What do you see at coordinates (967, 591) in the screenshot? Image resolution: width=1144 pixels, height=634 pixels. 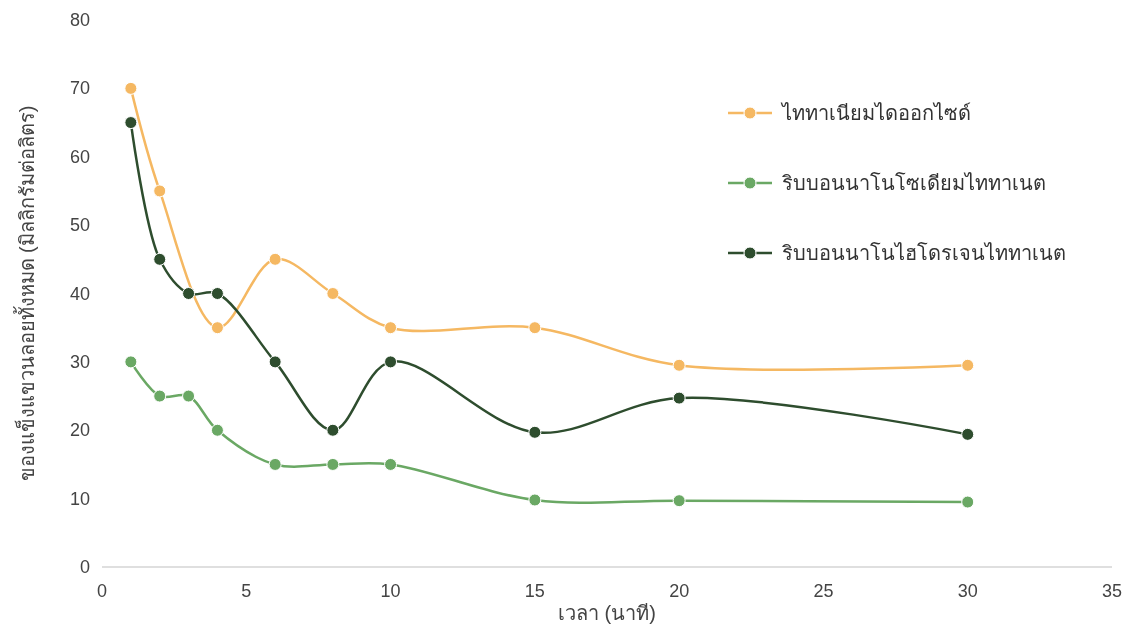 I see `x-tick-label: 30` at bounding box center [967, 591].